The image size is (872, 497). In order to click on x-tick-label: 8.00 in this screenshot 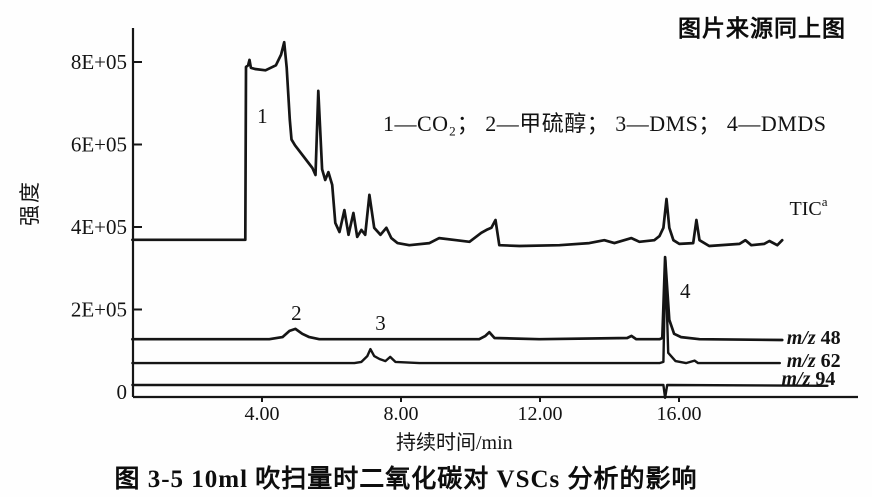, I will do `click(401, 414)`.